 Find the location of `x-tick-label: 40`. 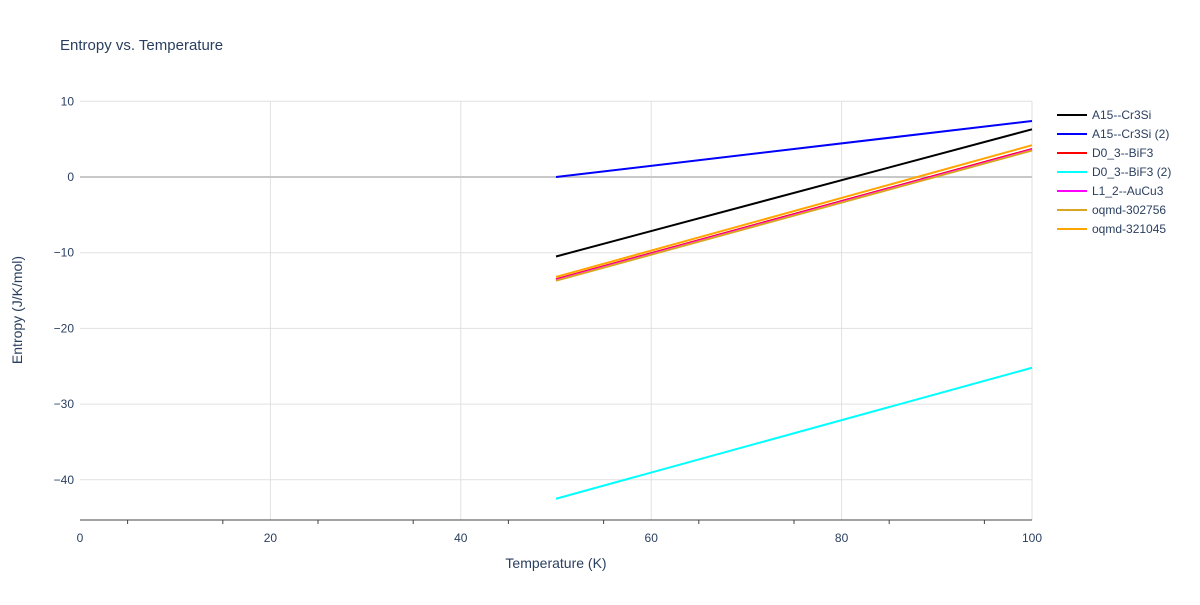

x-tick-label: 40 is located at coordinates (461, 538).